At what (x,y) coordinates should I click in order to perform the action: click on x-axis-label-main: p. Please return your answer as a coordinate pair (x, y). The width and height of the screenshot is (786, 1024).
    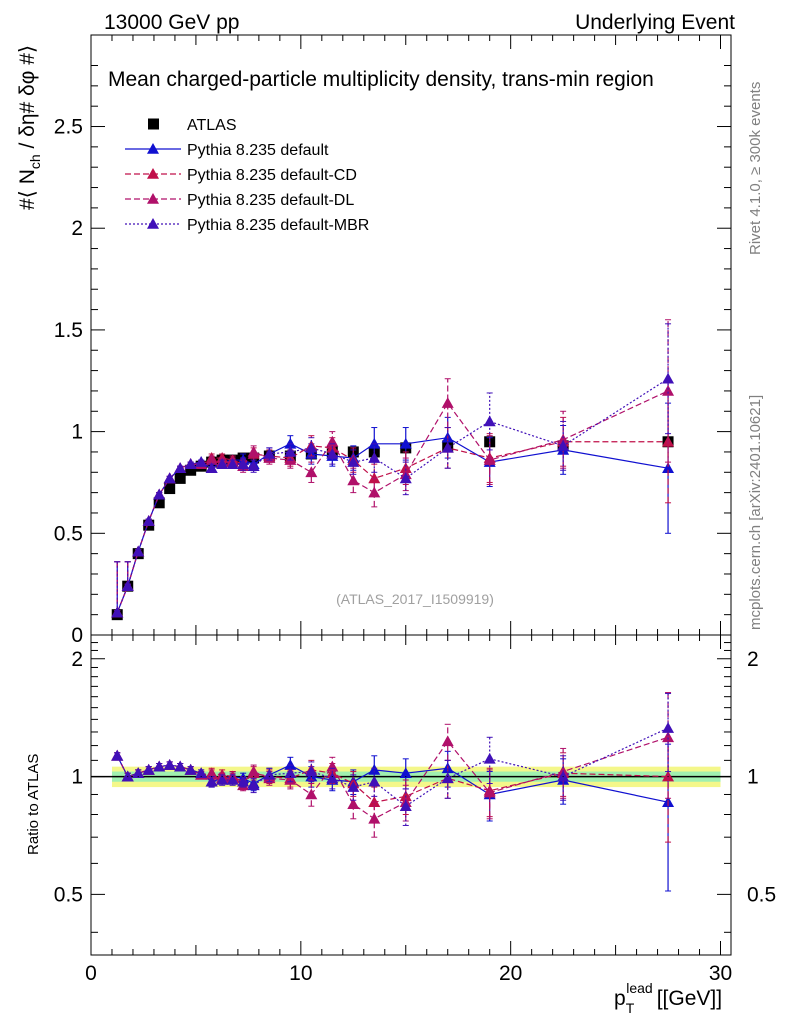
    Looking at the image, I should click on (620, 998).